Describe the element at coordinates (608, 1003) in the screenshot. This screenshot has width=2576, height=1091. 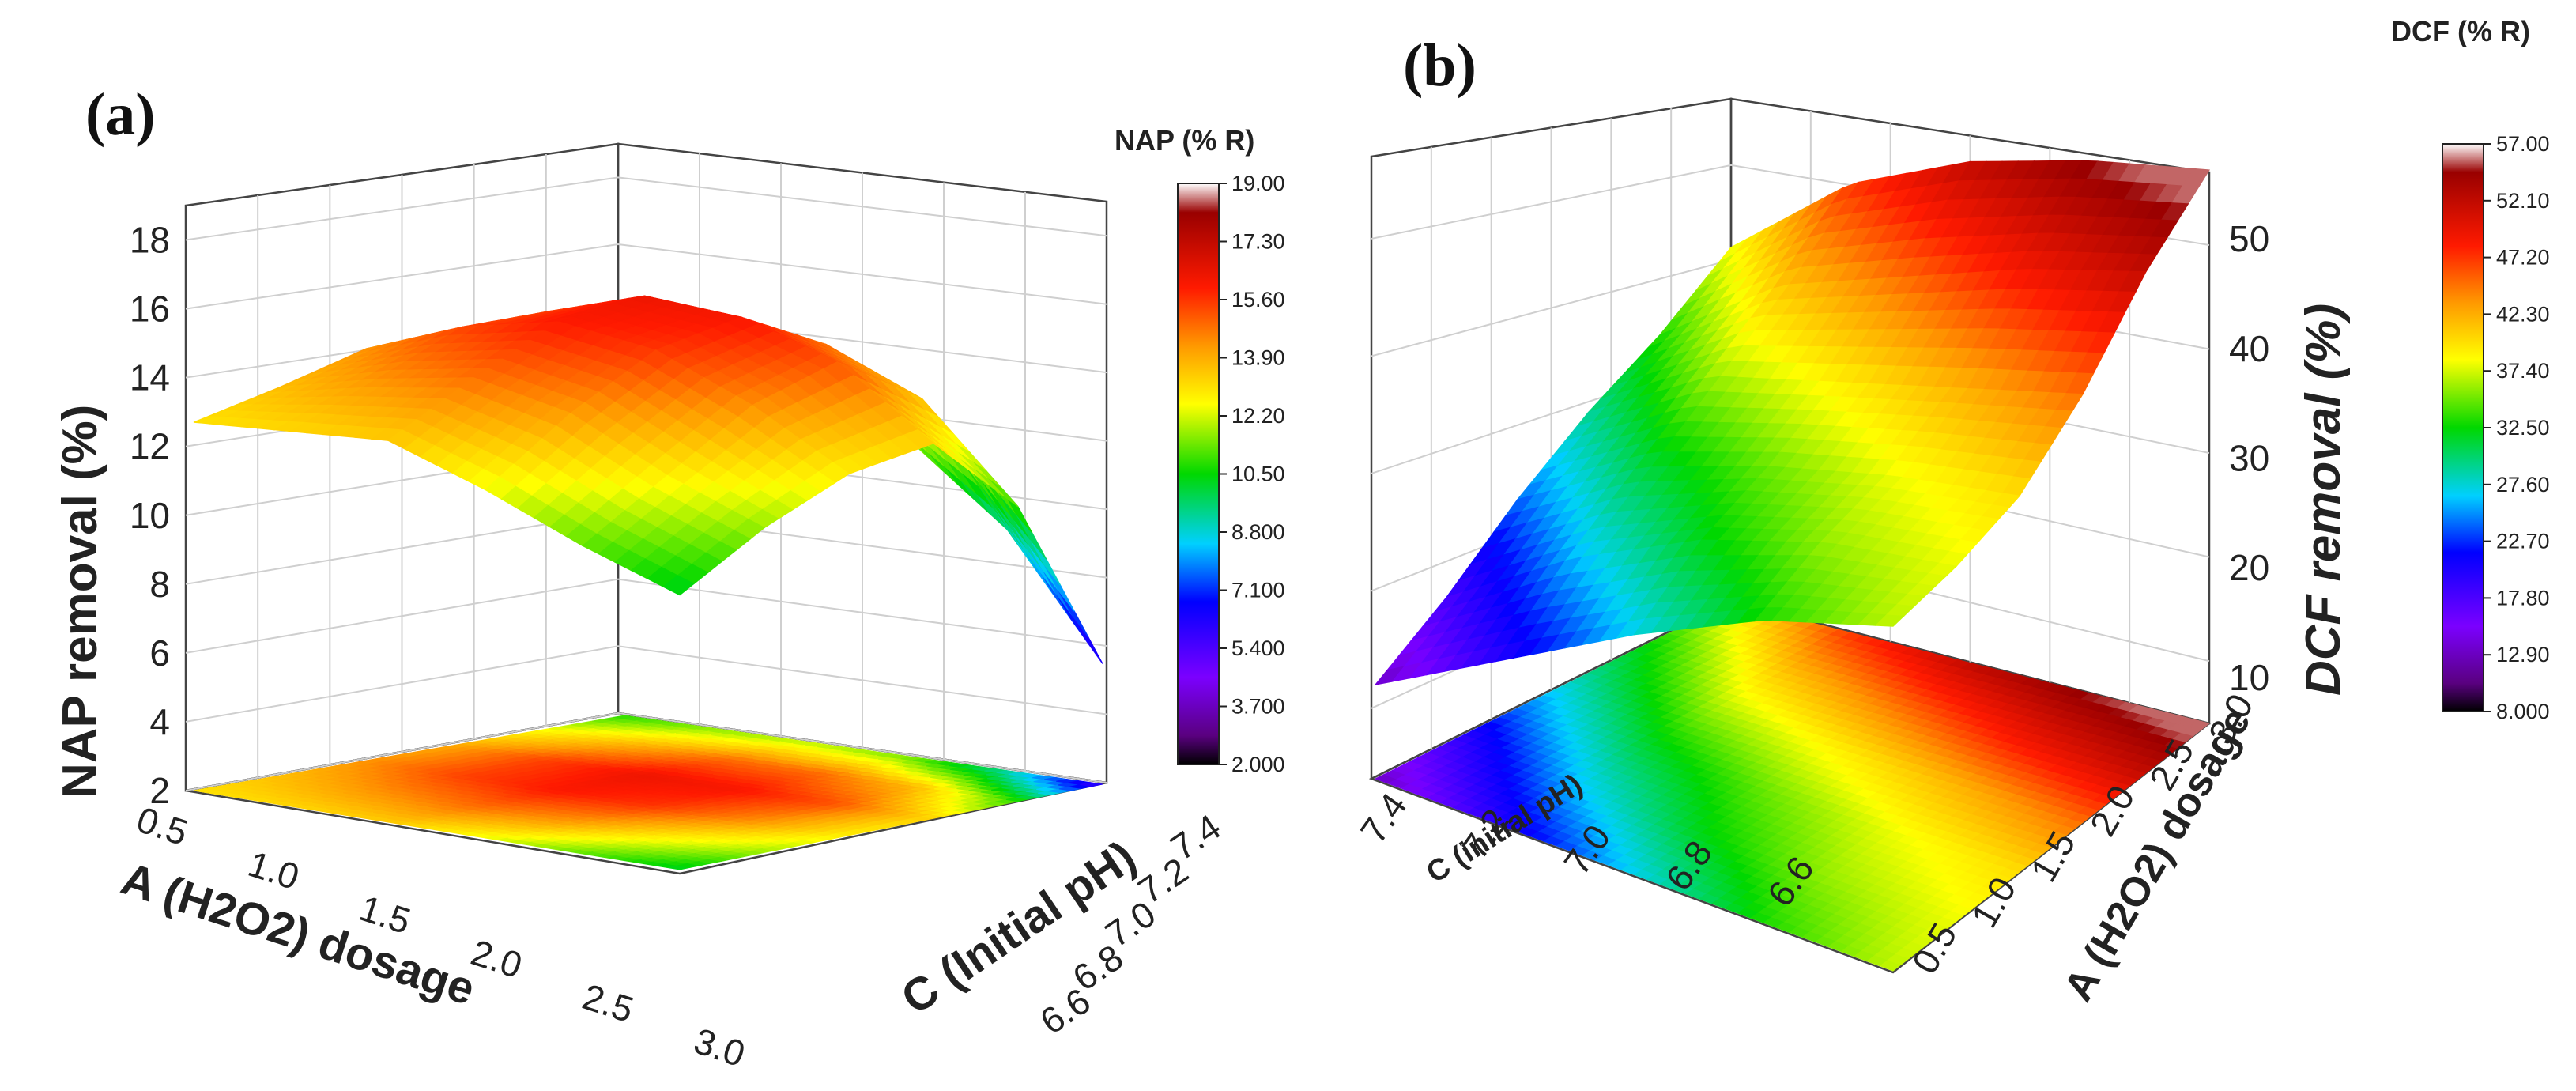
I see `a-x-tick-label: 2.5` at that location.